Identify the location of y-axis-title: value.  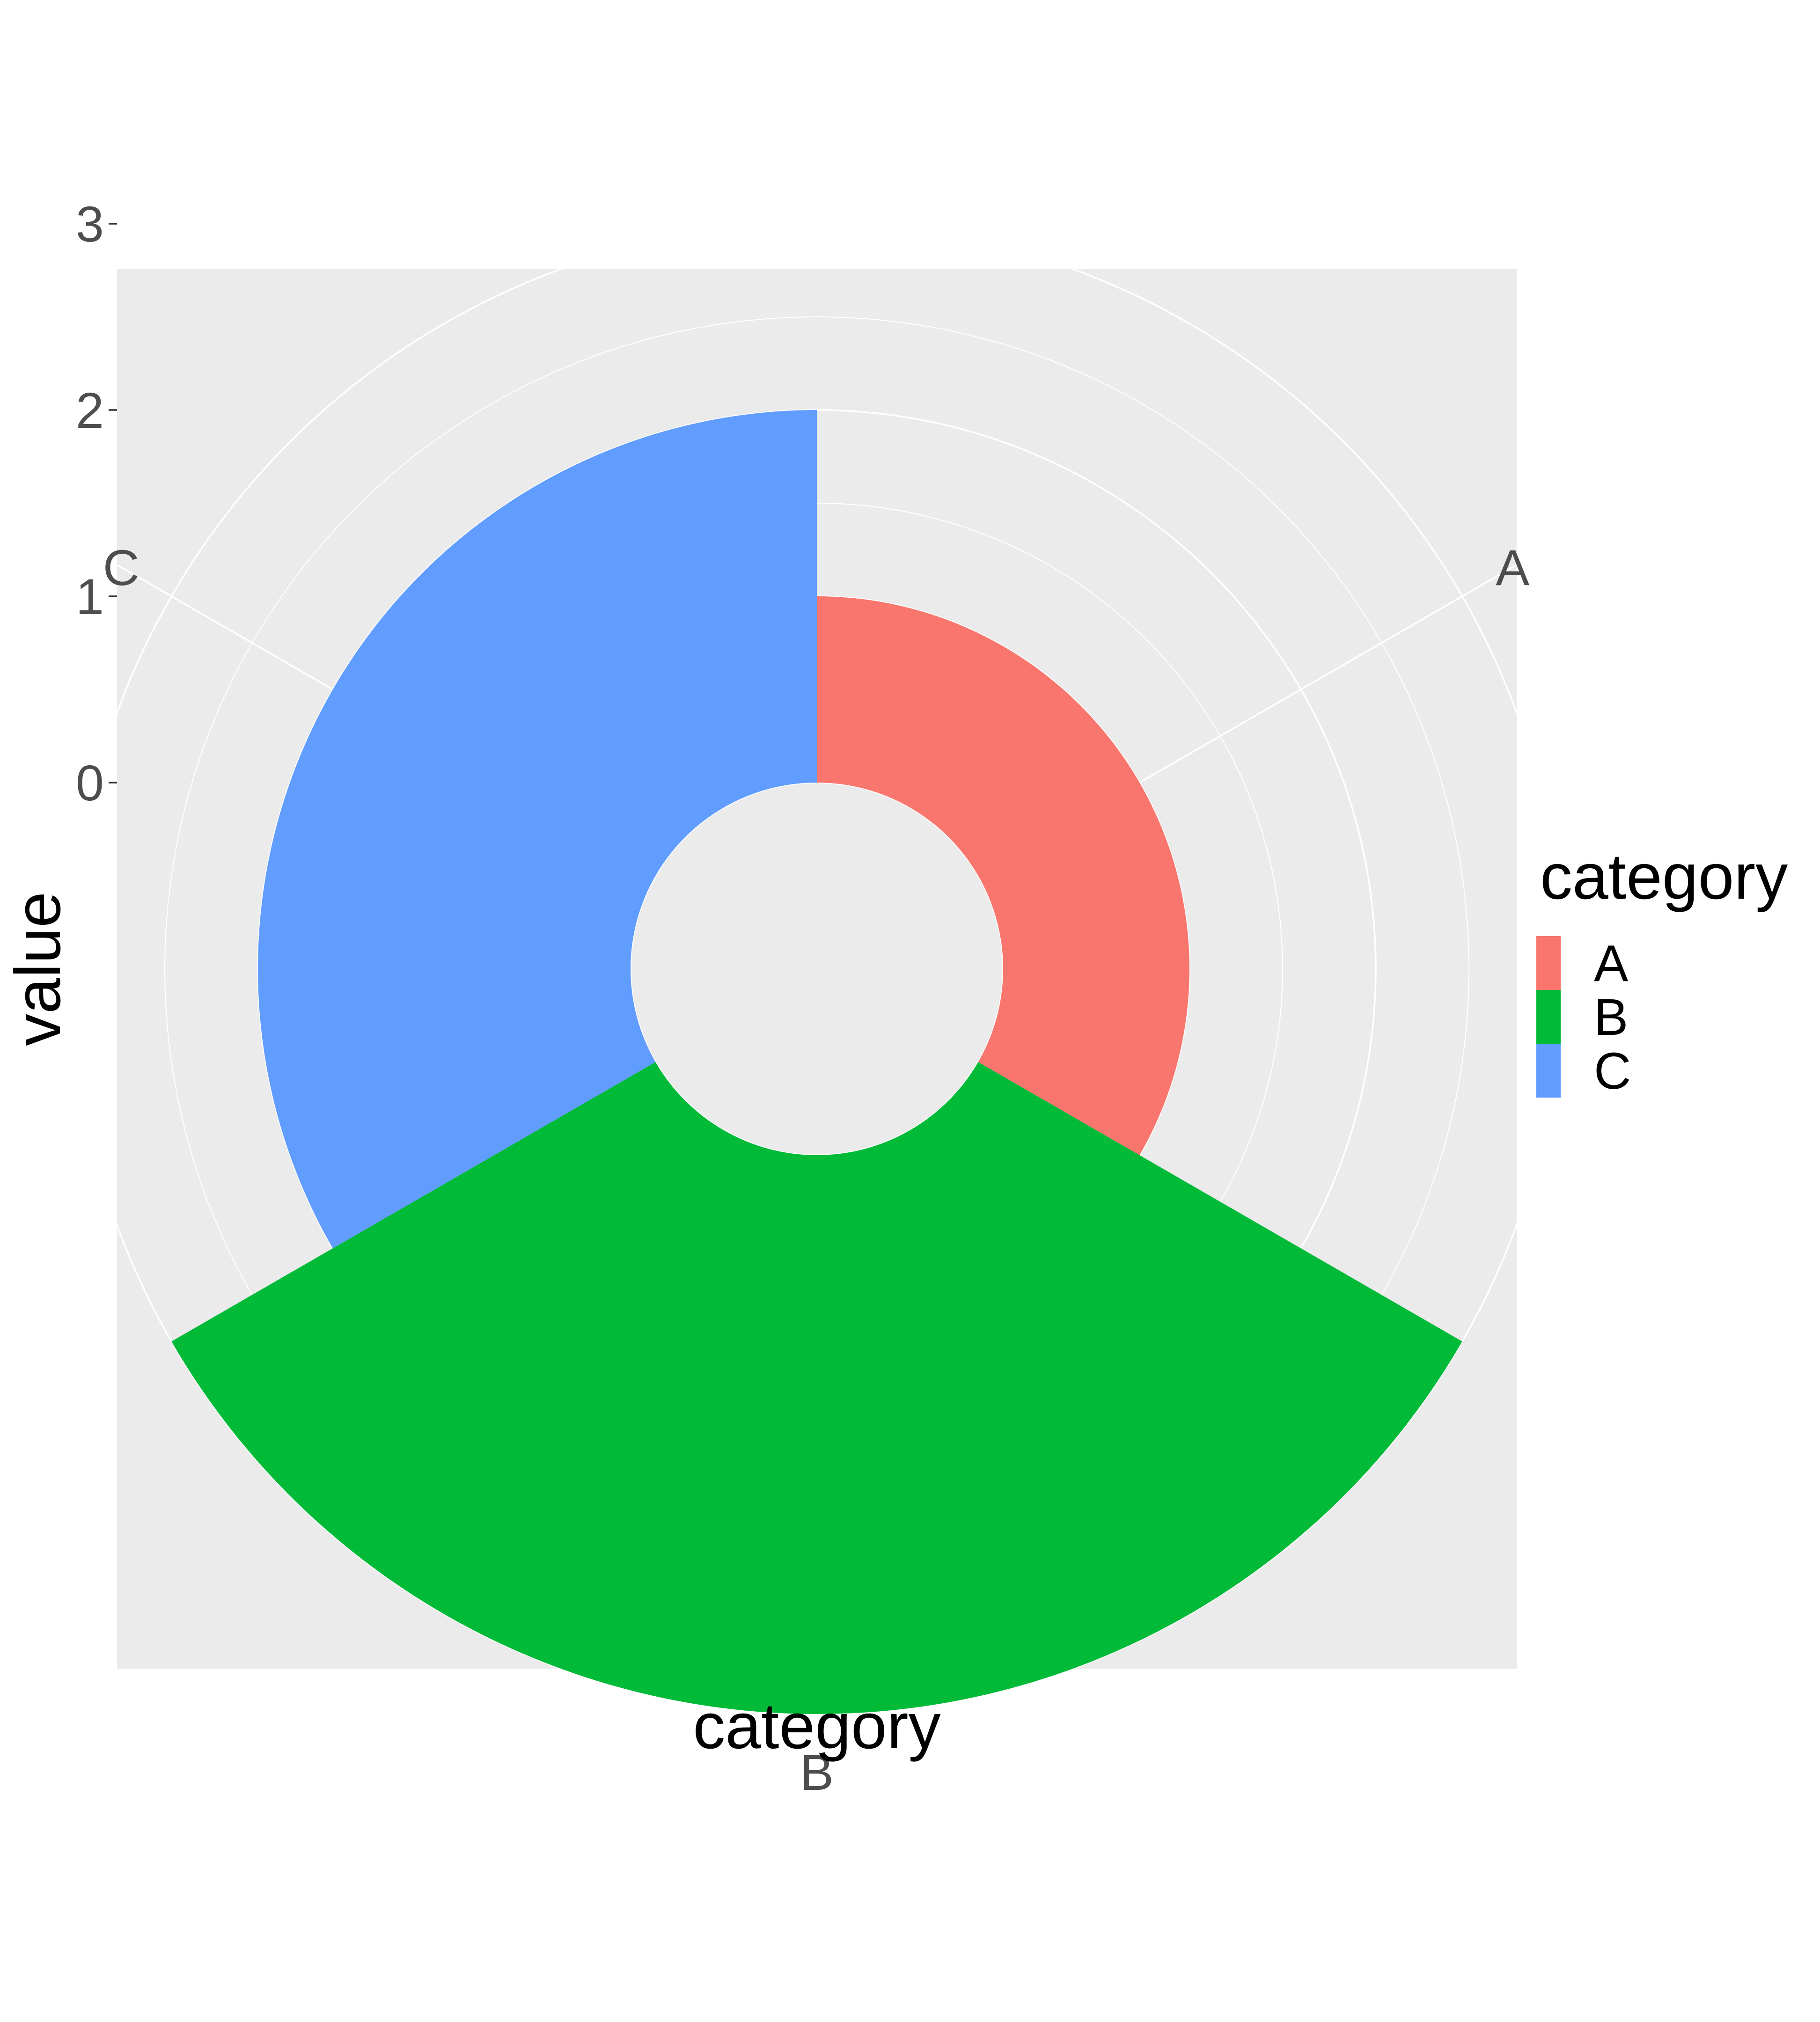
(38, 969).